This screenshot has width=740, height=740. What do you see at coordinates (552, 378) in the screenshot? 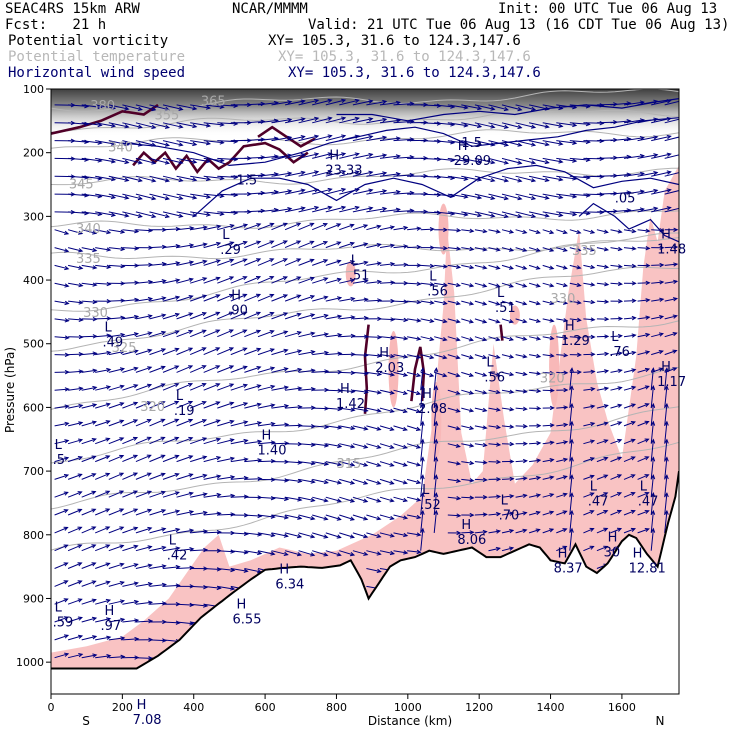
I see `theta-label: 320` at bounding box center [552, 378].